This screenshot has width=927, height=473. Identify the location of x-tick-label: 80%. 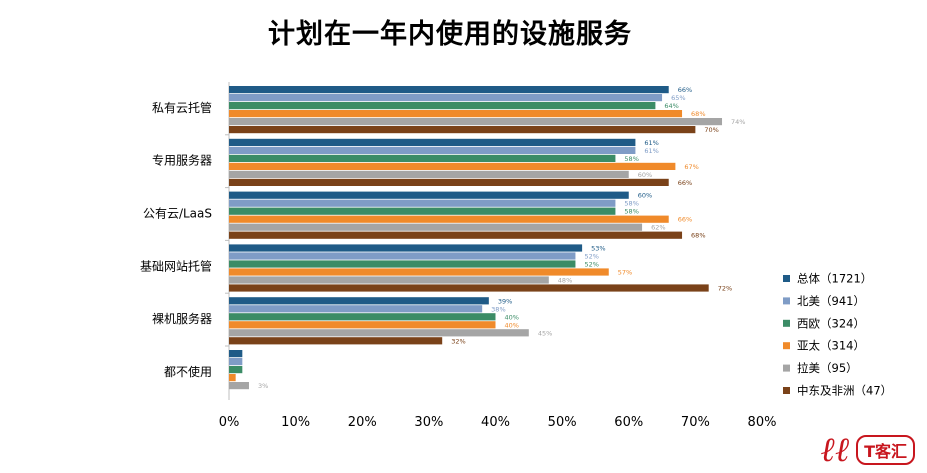
(762, 422).